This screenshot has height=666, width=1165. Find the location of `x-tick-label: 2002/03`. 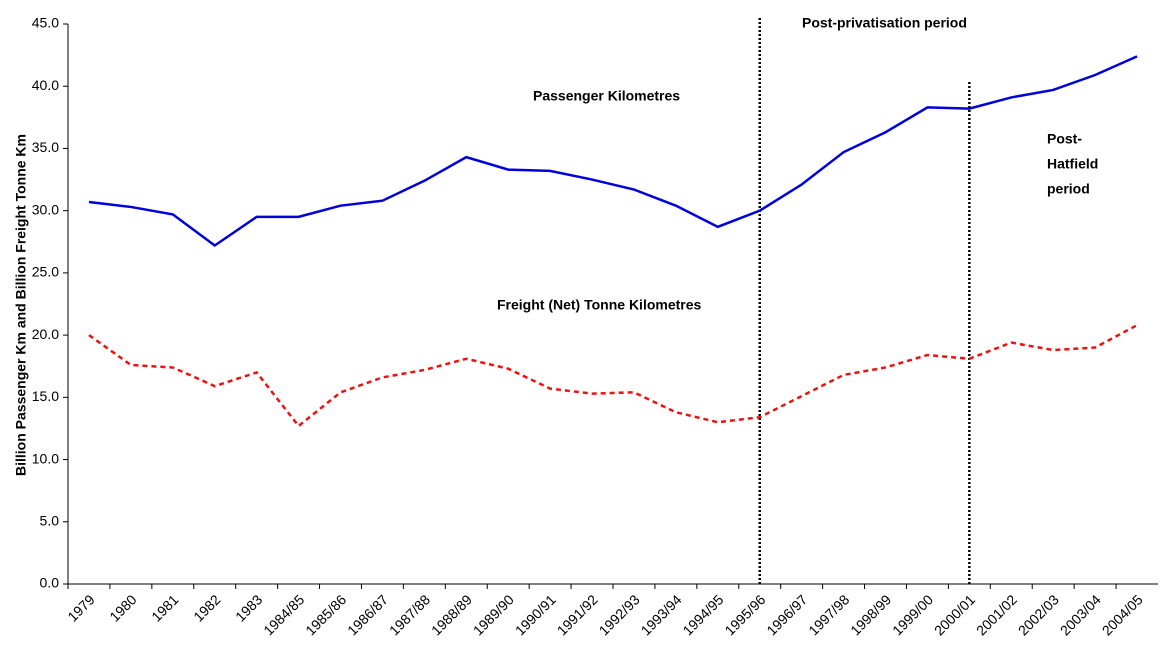

x-tick-label: 2002/03 is located at coordinates (1038, 614).